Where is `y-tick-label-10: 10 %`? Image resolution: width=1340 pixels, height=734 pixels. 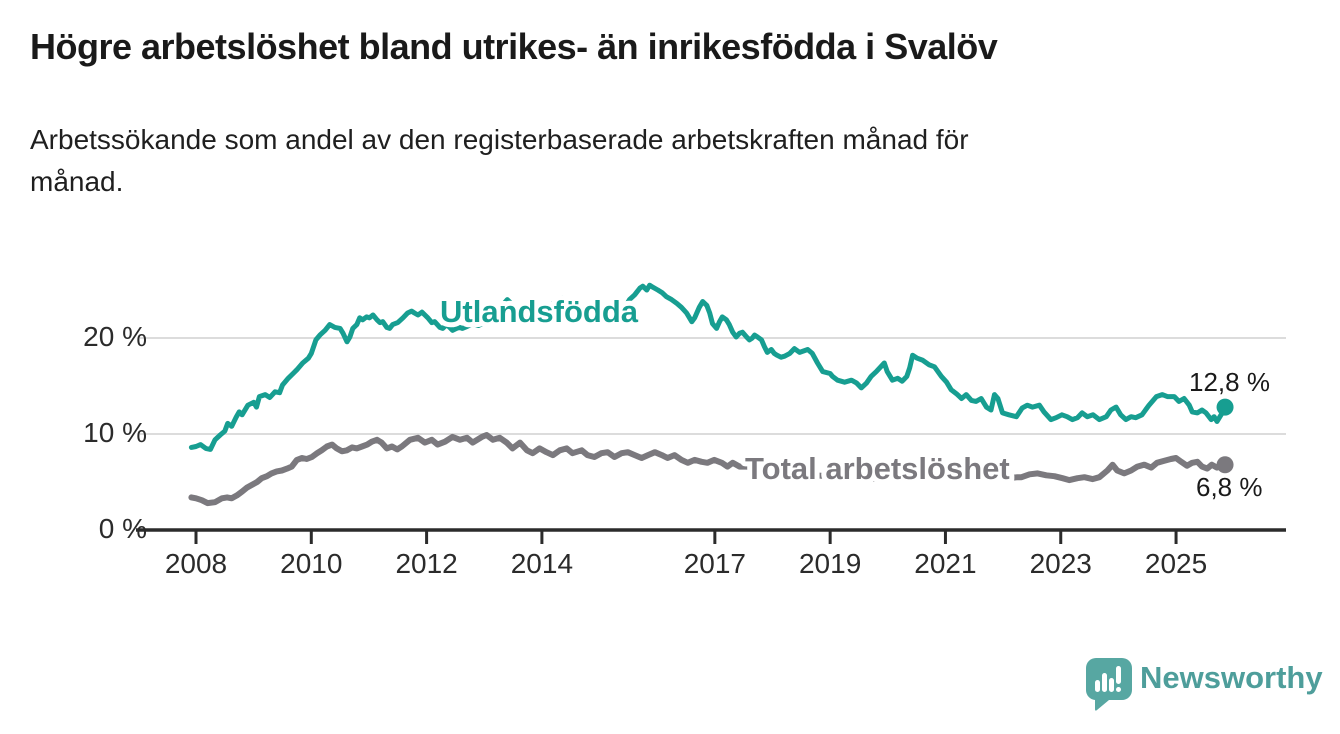 y-tick-label-10: 10 % is located at coordinates (115, 432).